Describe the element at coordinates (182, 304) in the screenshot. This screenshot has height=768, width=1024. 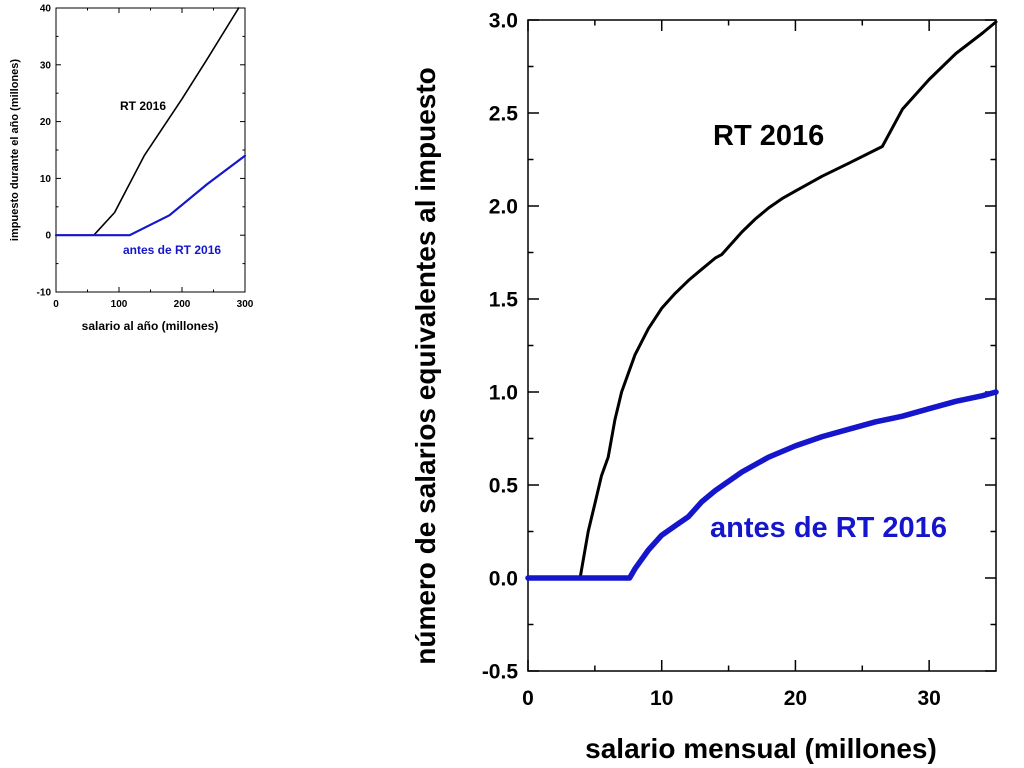
I see `small-x-tick-label: 200` at that location.